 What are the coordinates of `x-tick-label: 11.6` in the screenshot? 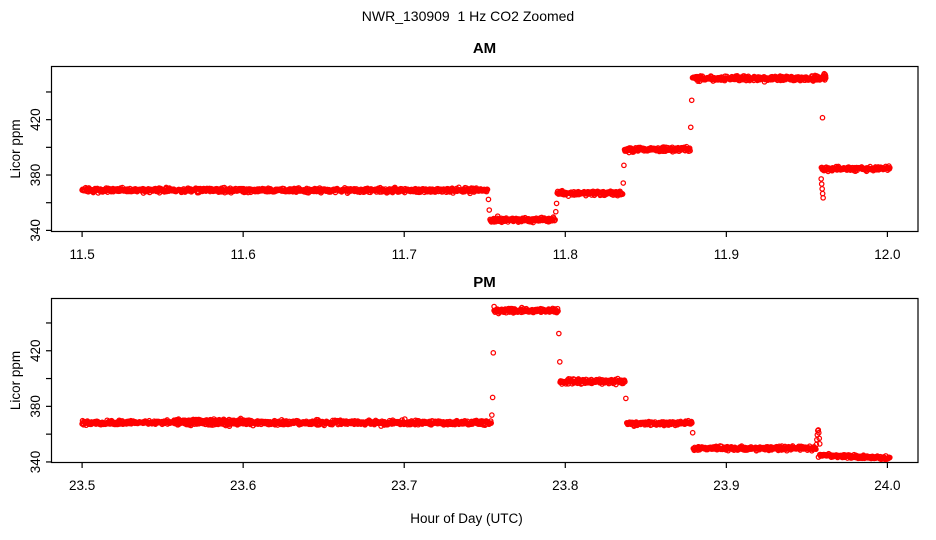 It's located at (243, 254).